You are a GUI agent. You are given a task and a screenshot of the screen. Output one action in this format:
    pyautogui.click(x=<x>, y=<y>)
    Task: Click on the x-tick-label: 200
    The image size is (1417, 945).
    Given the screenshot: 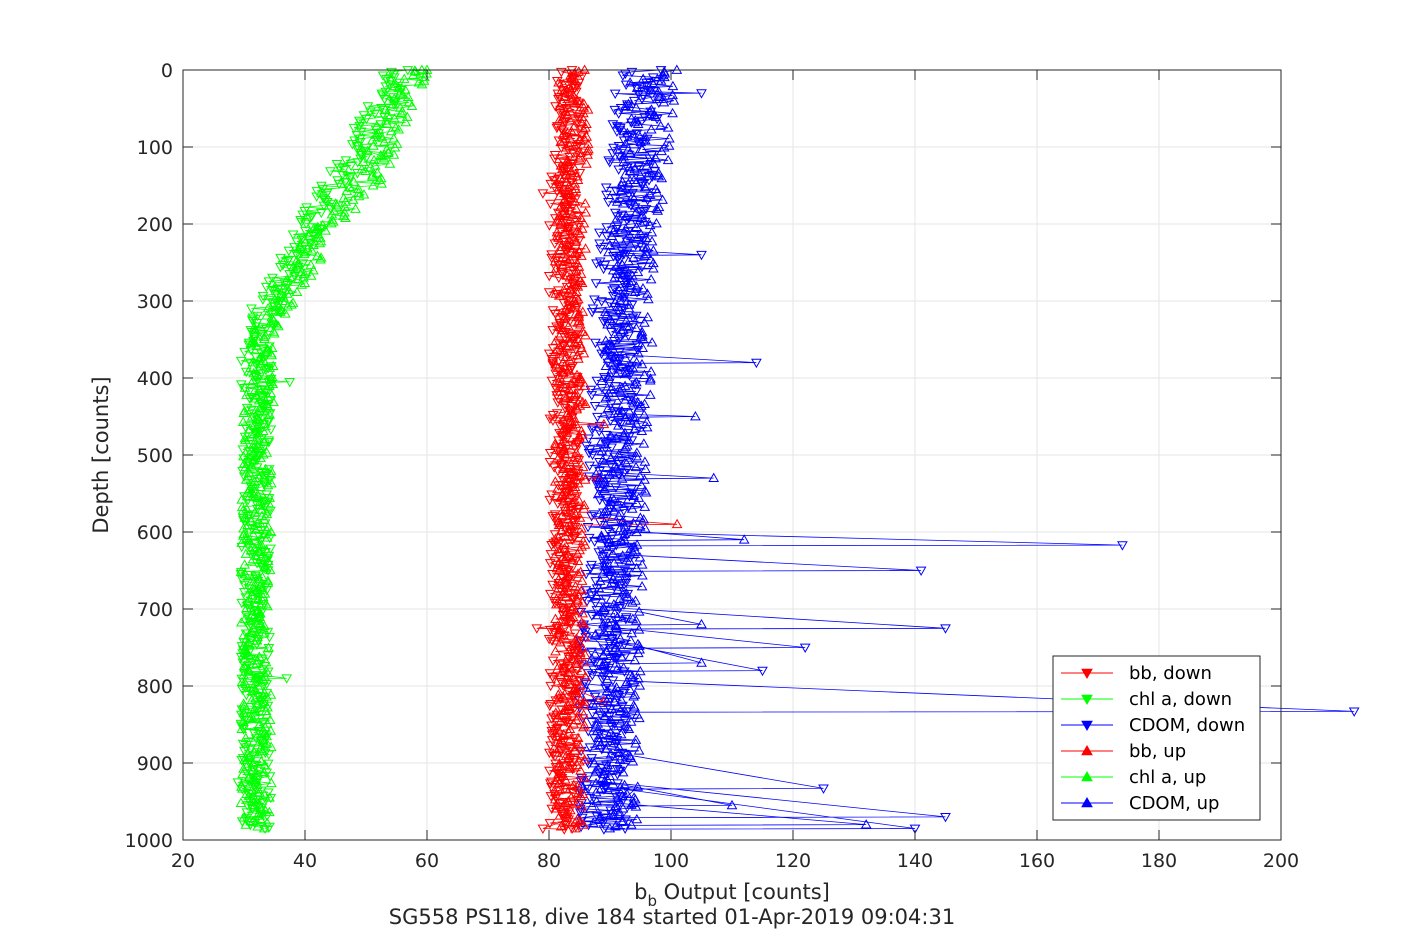 What is the action you would take?
    pyautogui.click(x=1281, y=861)
    